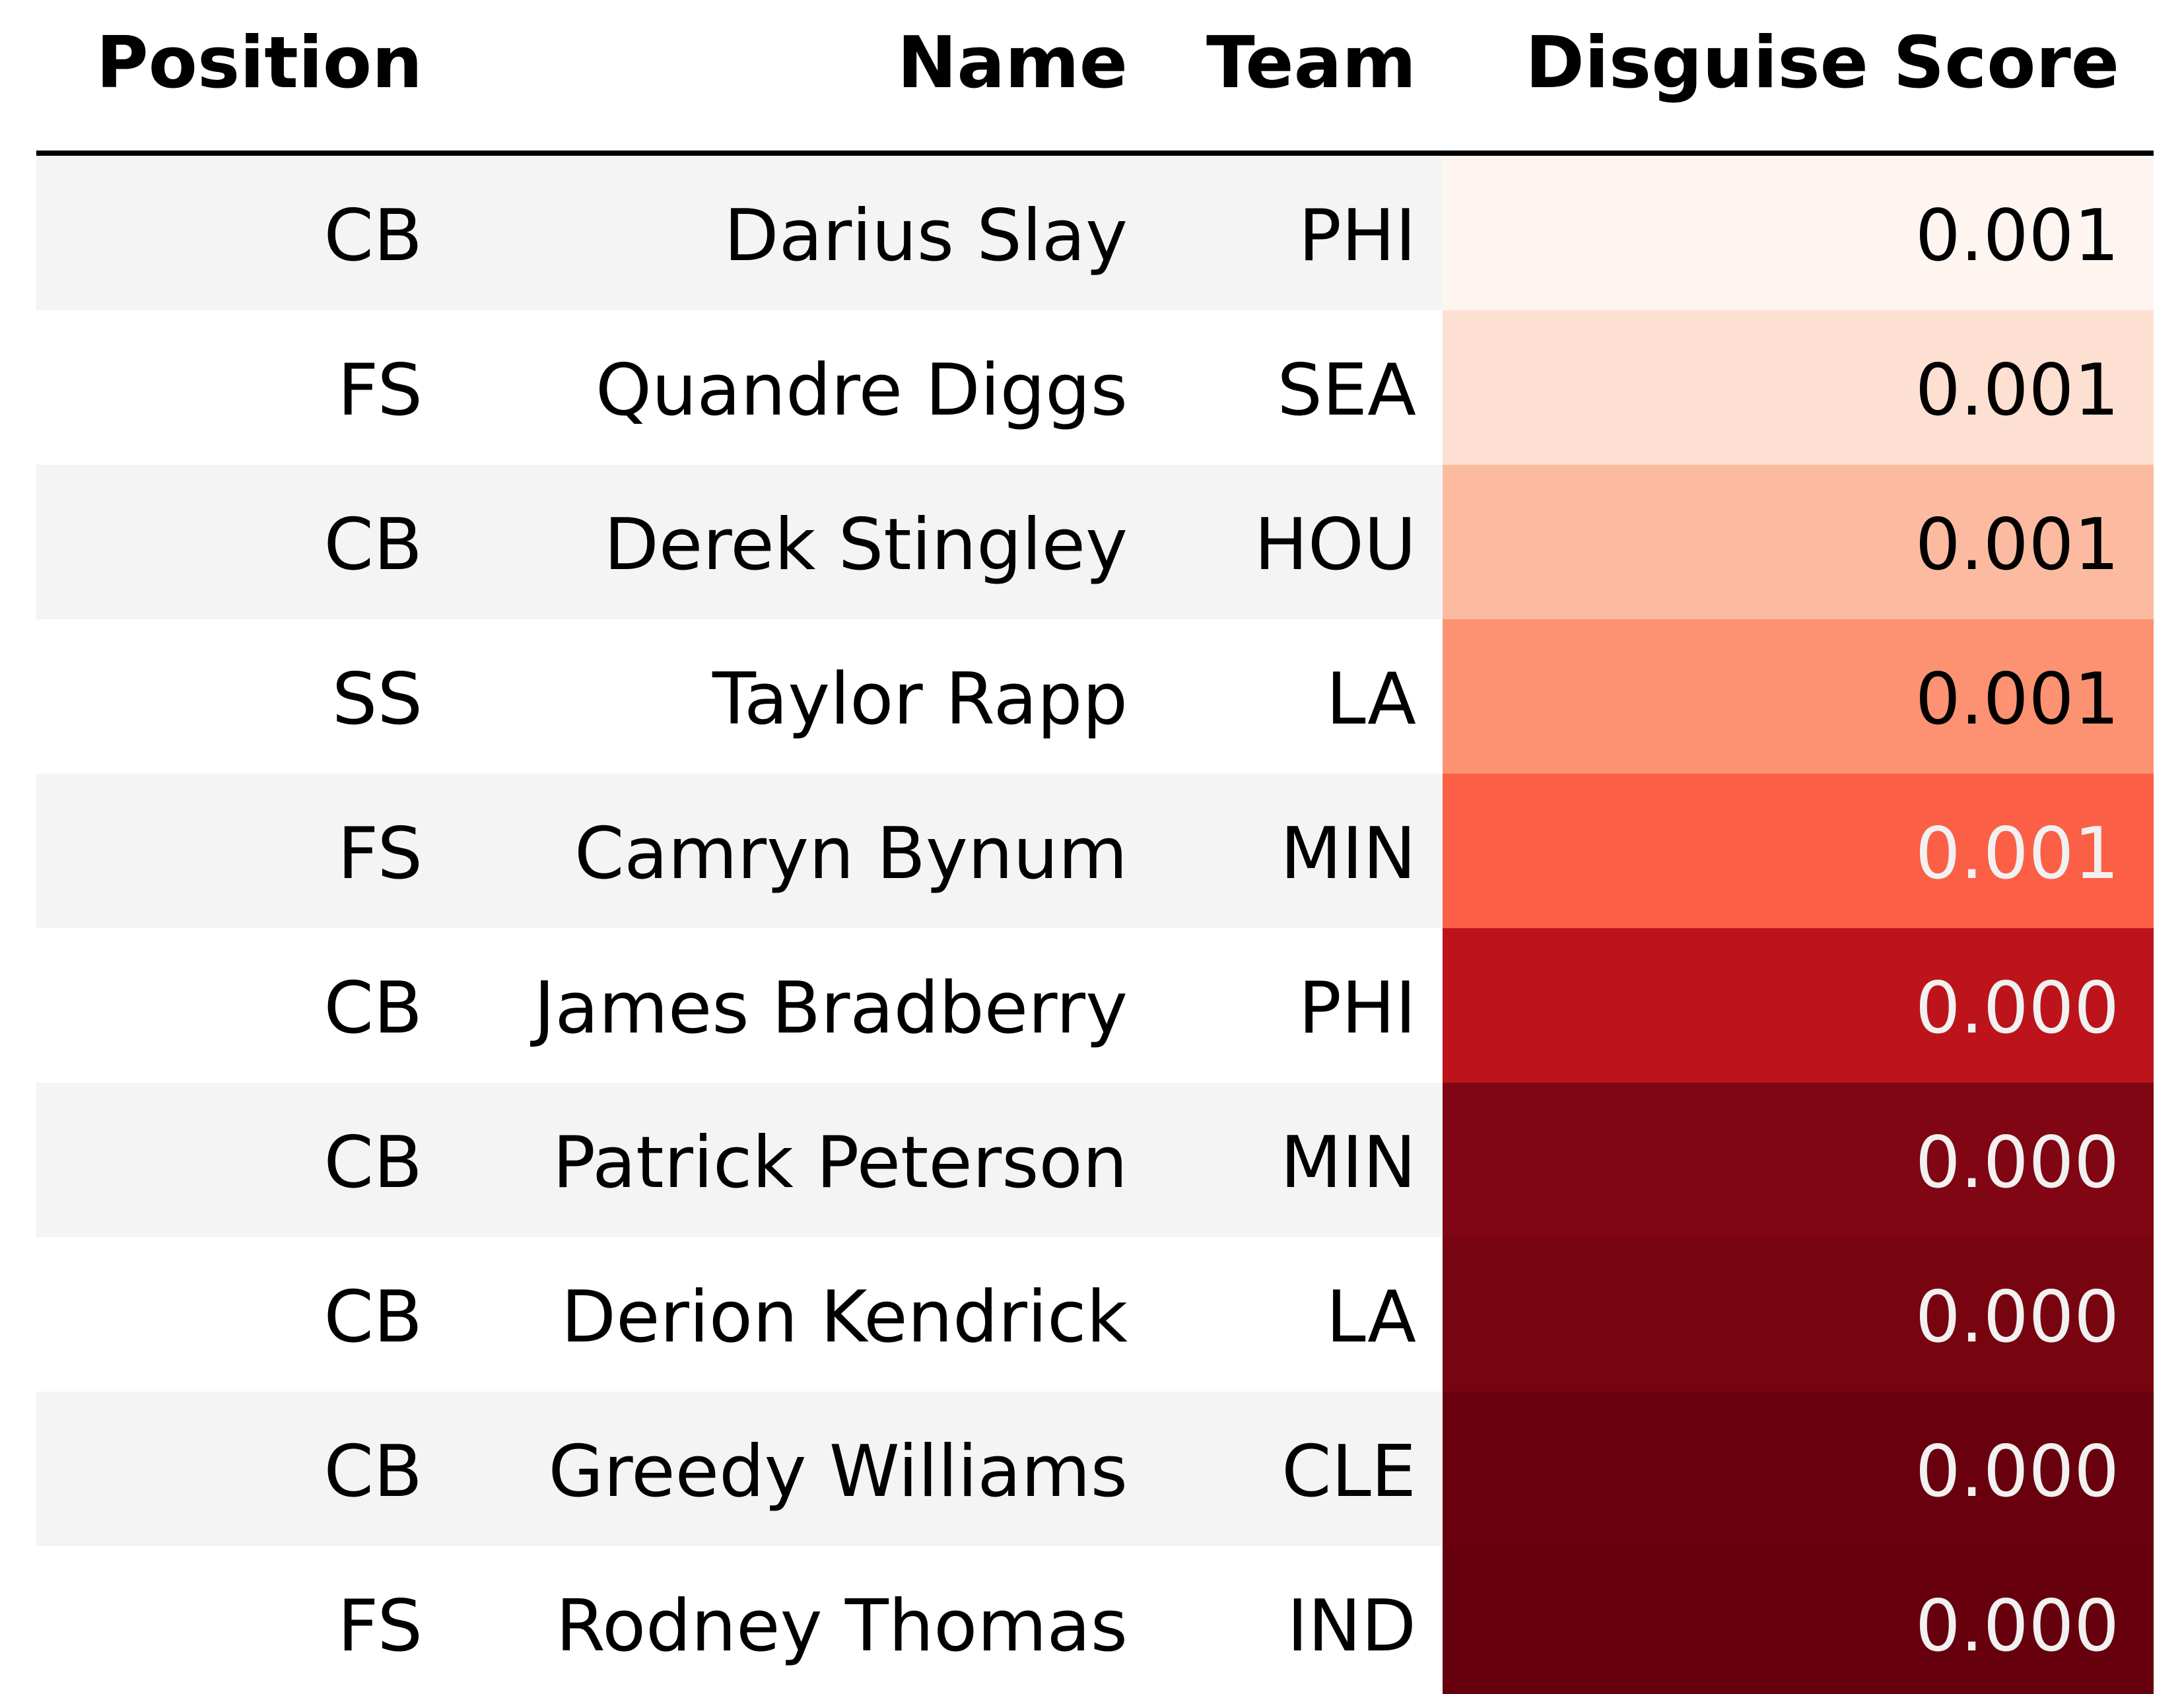  Describe the element at coordinates (829, 1008) in the screenshot. I see `name-cell: James Bradberry` at that location.